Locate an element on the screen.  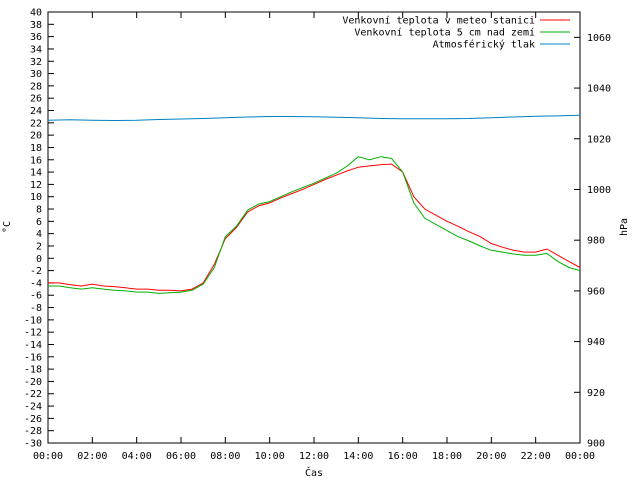
x-tick-label: 14:00 is located at coordinates (358, 456).